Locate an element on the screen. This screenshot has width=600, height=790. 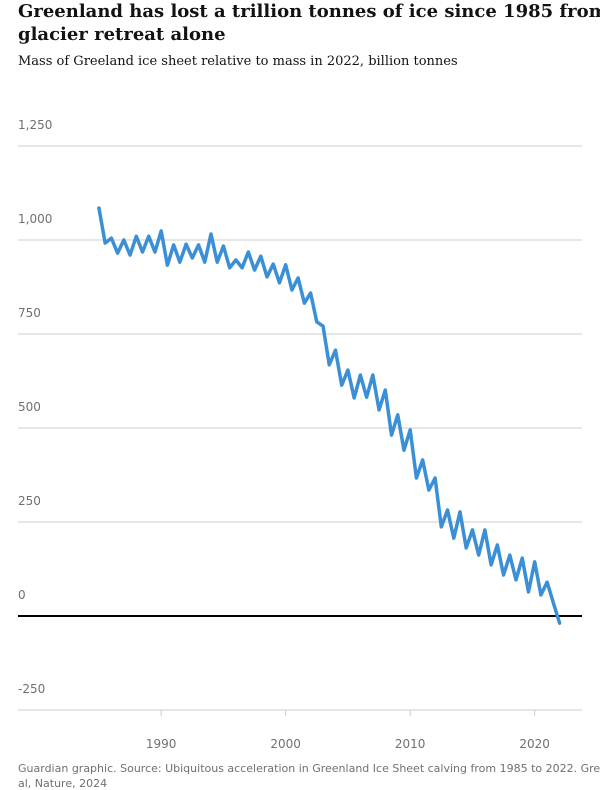
y-tick-label: 0 is located at coordinates (22, 595).